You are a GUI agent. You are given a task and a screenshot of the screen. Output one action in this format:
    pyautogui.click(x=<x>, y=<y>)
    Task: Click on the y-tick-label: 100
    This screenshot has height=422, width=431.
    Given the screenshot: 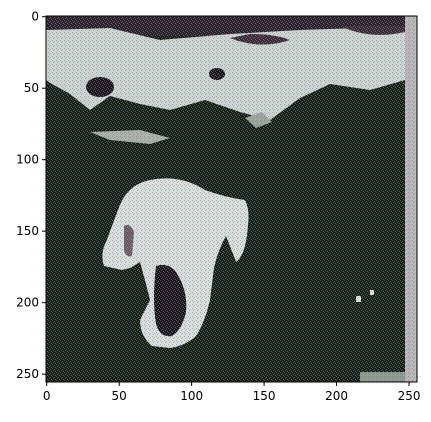 What is the action you would take?
    pyautogui.click(x=27, y=160)
    